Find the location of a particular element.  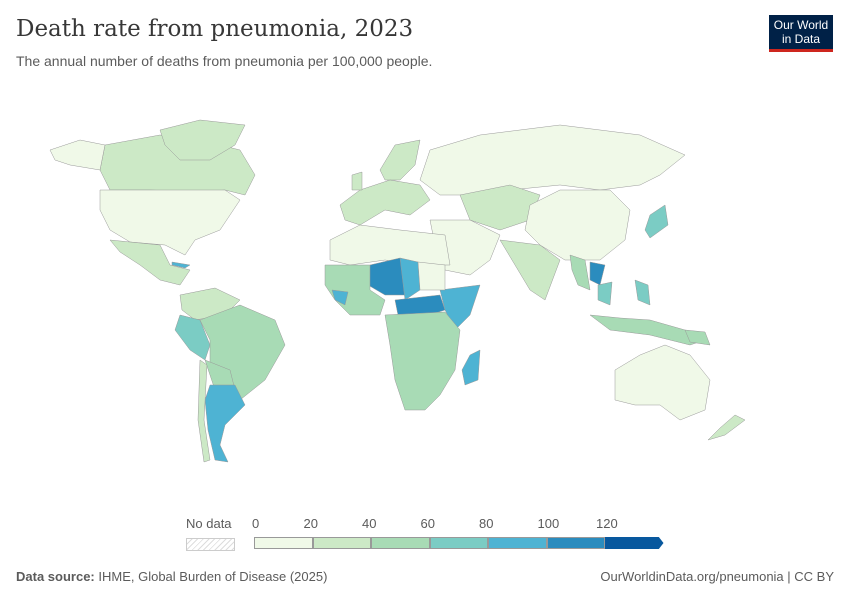

country-russia is located at coordinates (552, 160).